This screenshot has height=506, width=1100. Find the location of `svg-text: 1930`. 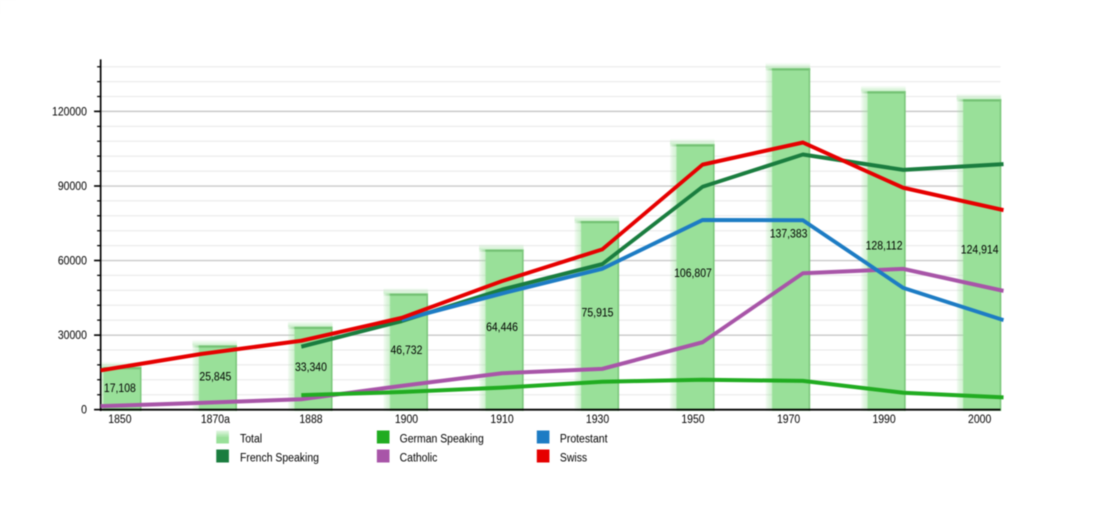

svg-text: 1930 is located at coordinates (597, 419).